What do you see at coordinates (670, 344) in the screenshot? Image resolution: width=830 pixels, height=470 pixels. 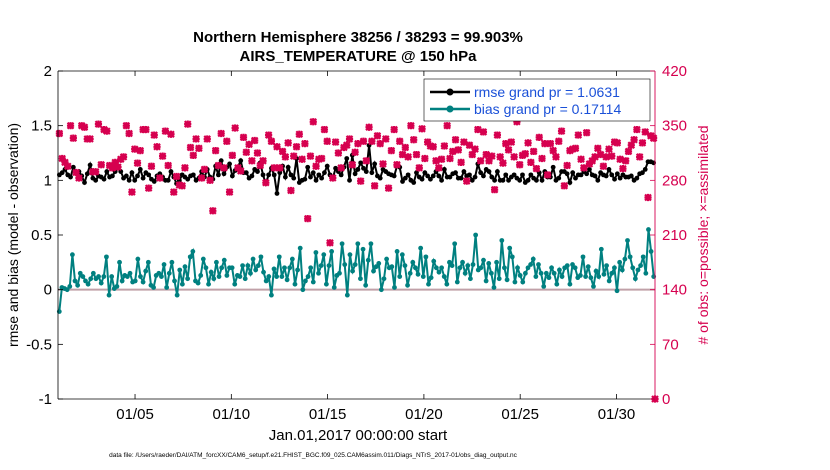 I see `y-tick-label-right: 70` at bounding box center [670, 344].